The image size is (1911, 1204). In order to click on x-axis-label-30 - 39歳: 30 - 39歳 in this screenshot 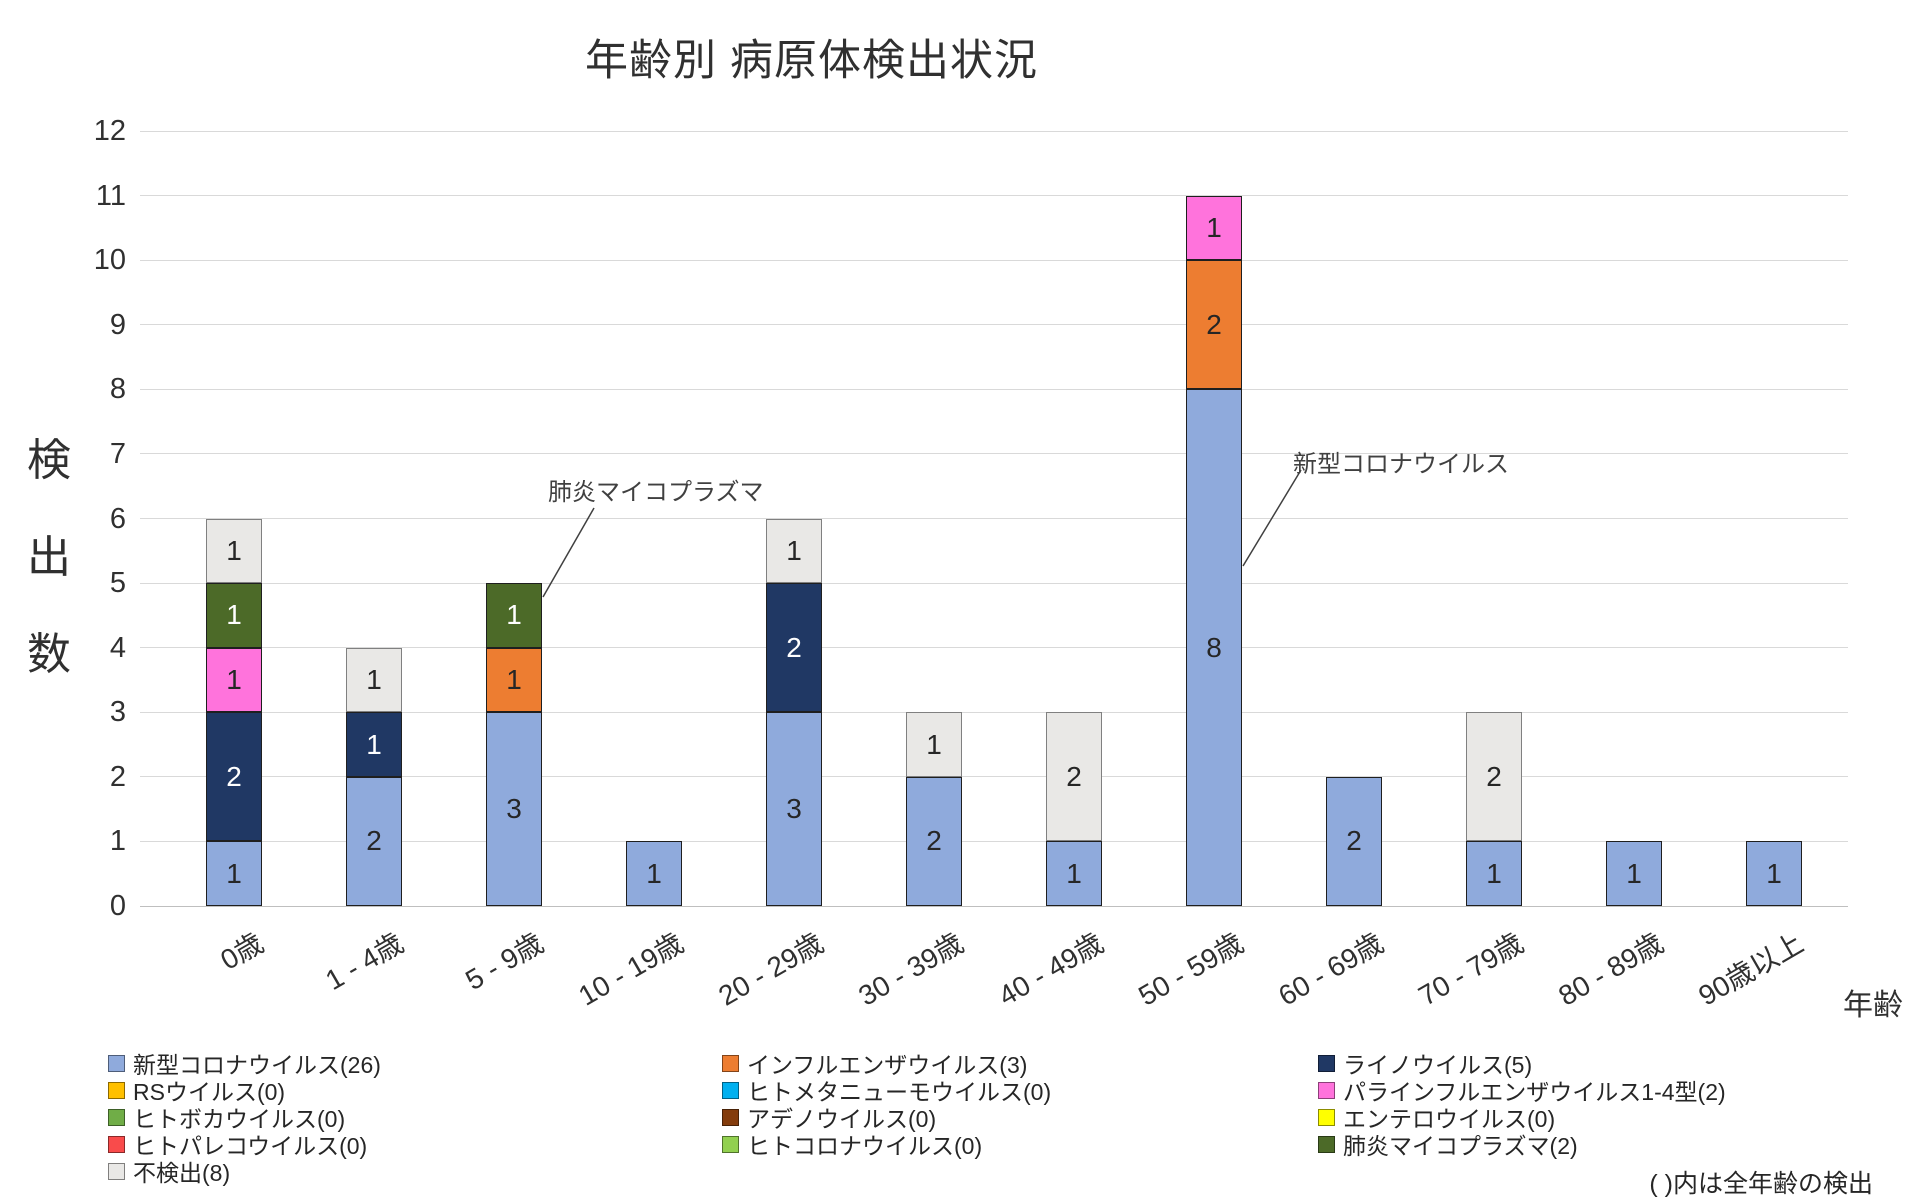, I will do `click(911, 969)`.